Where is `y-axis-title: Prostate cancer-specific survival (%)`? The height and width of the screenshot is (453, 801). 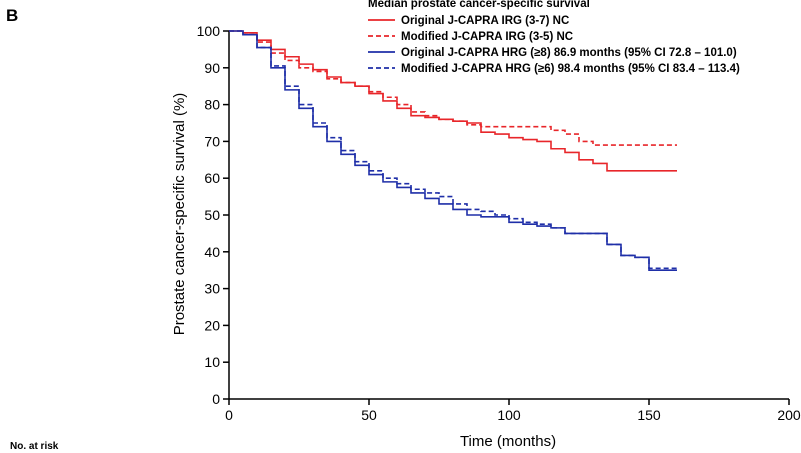
y-axis-title: Prostate cancer-specific survival (%) is located at coordinates (179, 214).